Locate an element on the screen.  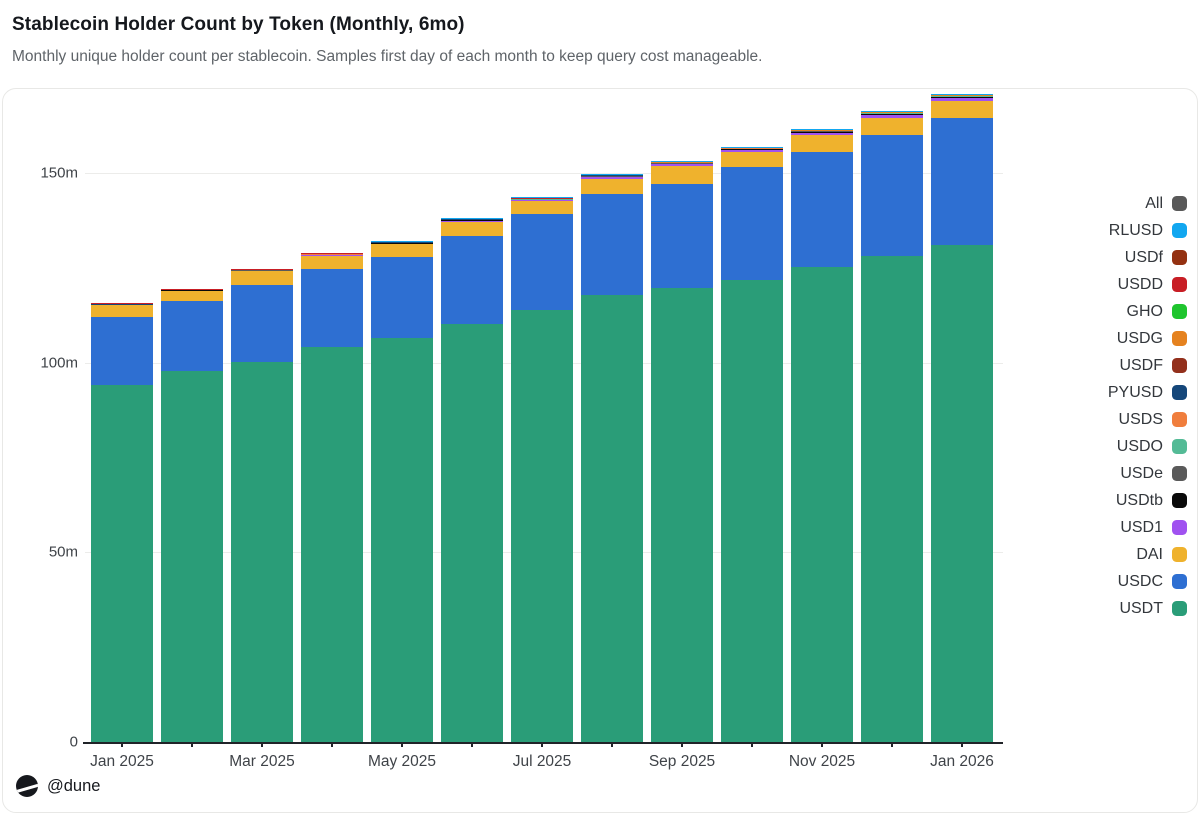
legend-item-RLUSD: RLUSD is located at coordinates (1148, 230).